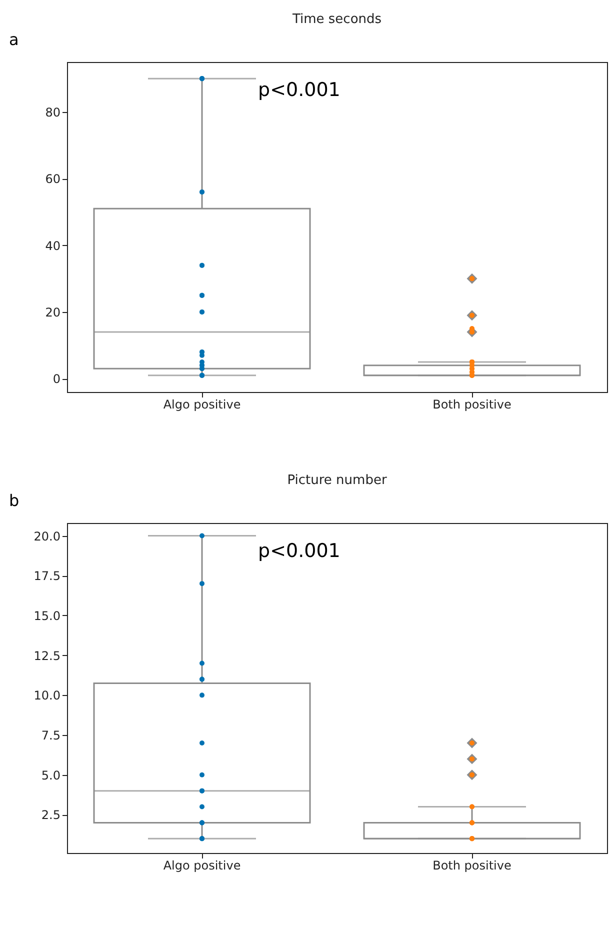 This screenshot has width=611, height=925. Describe the element at coordinates (50, 775) in the screenshot. I see `y-tick-label: 5.0` at that location.